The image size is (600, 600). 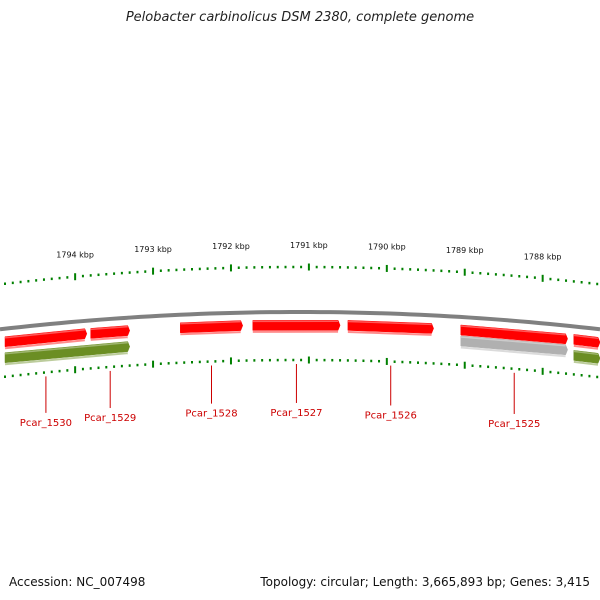 What do you see at coordinates (75, 255) in the screenshot?
I see `scale-tick-label: 1794 kbp` at bounding box center [75, 255].